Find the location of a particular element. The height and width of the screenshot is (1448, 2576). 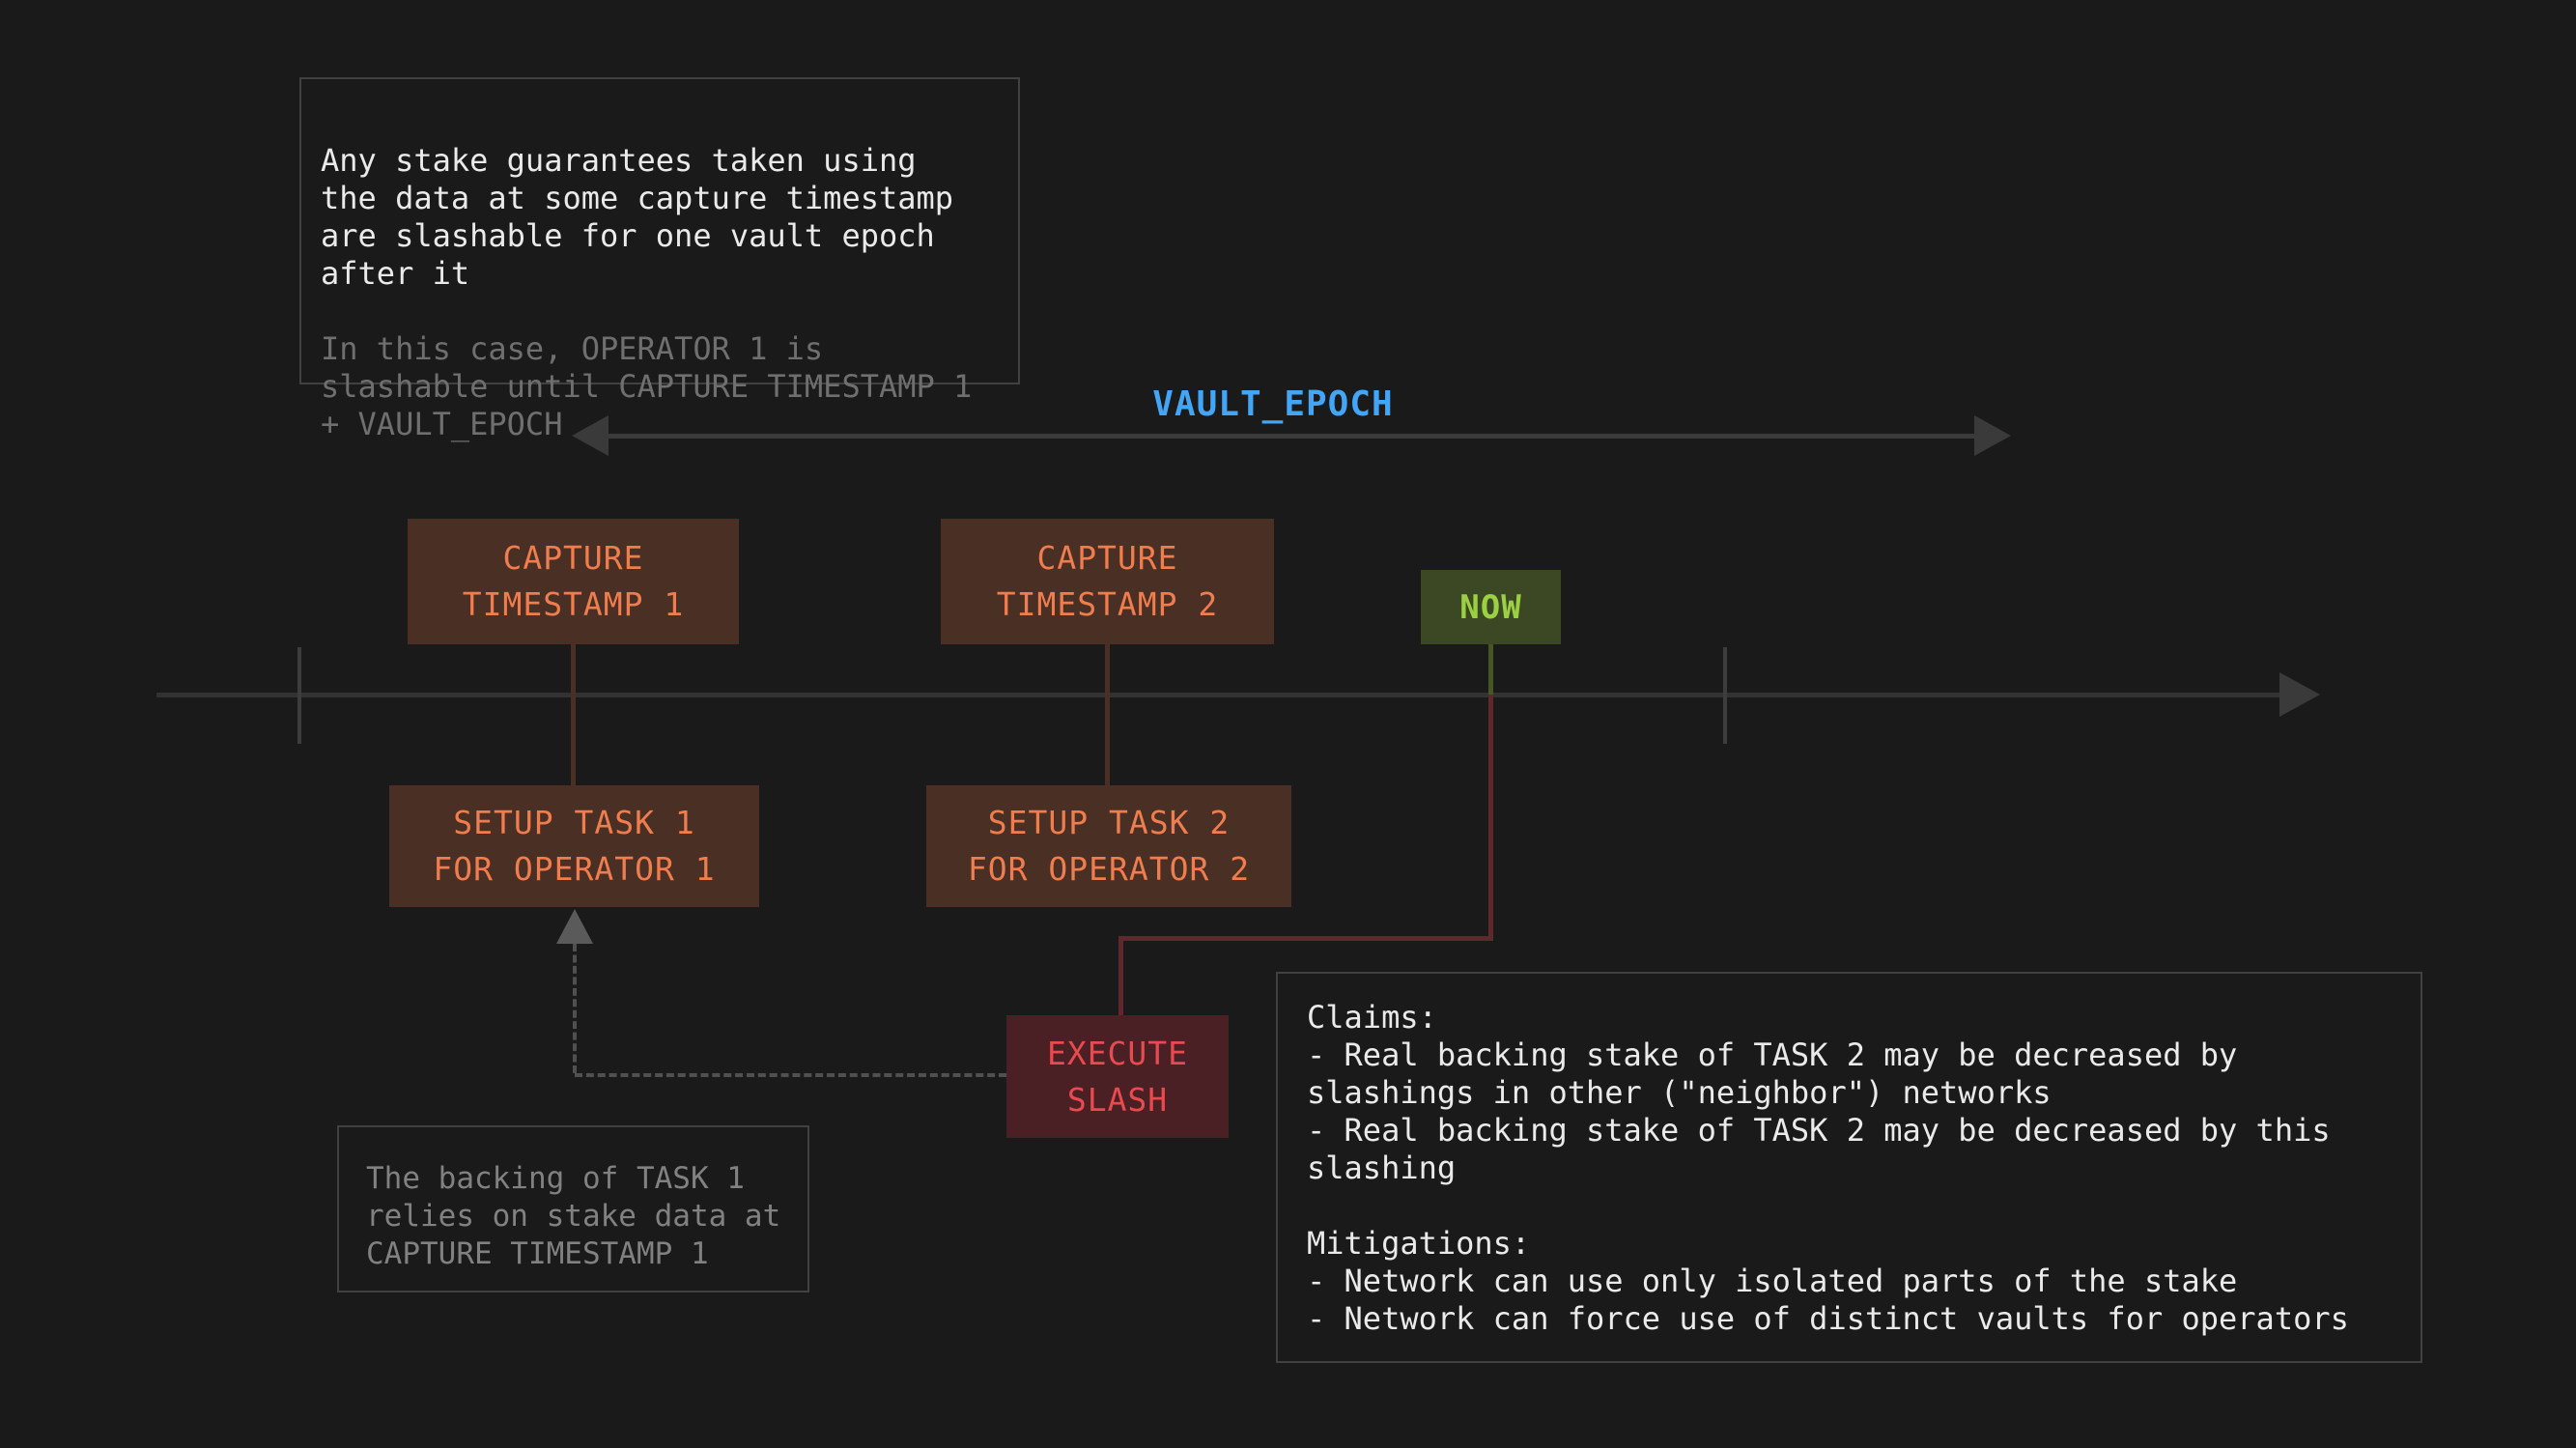

capture-timestamp-2-line2: TIMESTAMP 2 is located at coordinates (1107, 604).